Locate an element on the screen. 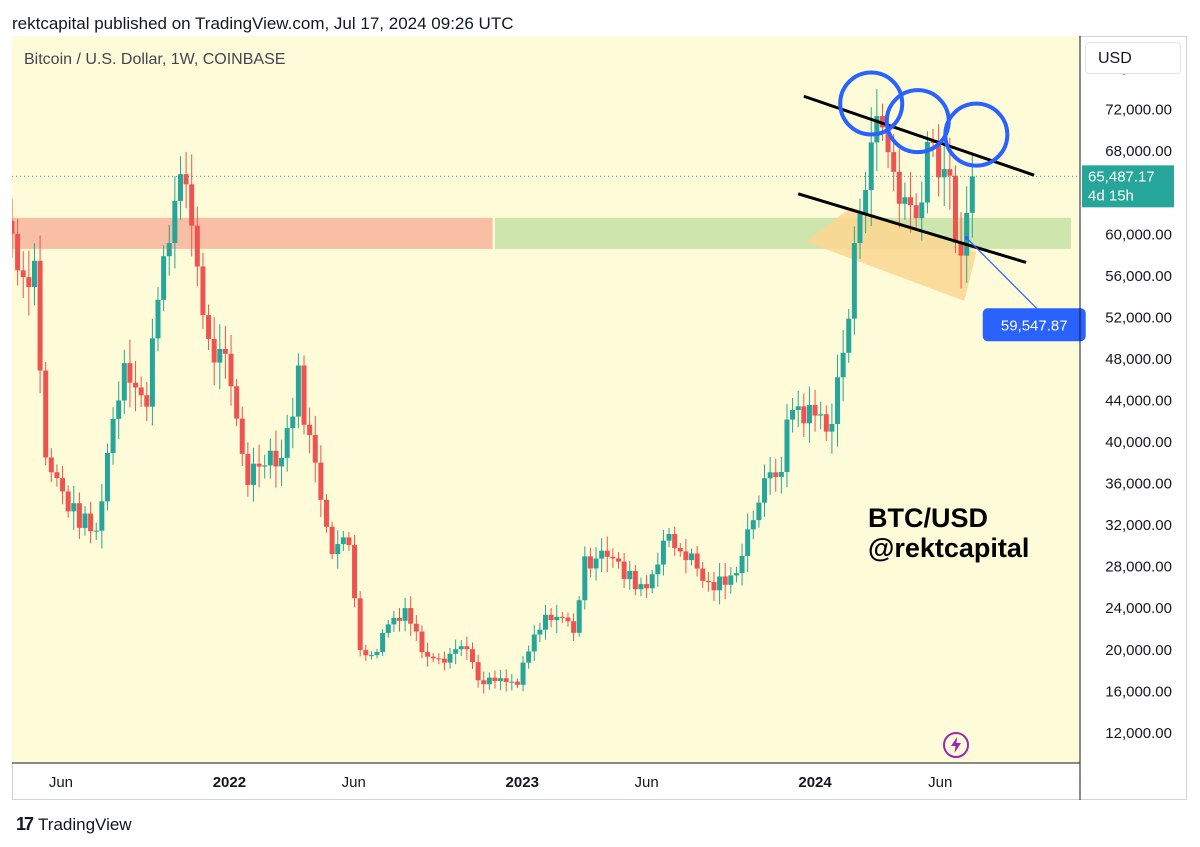 This screenshot has height=847, width=1200. author-watermark: BTC/USD @rektcapital is located at coordinates (948, 533).